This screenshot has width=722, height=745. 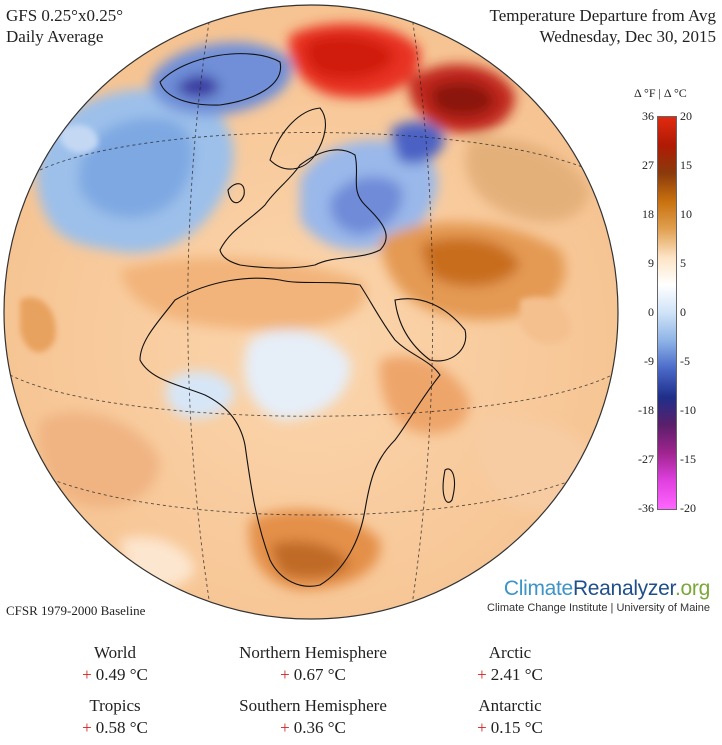 I want to click on map-title: Temperature Departure from Avg, so click(x=602, y=15).